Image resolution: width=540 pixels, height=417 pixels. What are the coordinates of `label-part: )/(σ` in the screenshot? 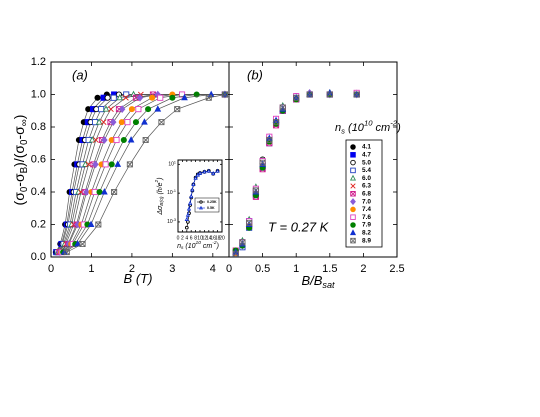 It's located at (19, 156).